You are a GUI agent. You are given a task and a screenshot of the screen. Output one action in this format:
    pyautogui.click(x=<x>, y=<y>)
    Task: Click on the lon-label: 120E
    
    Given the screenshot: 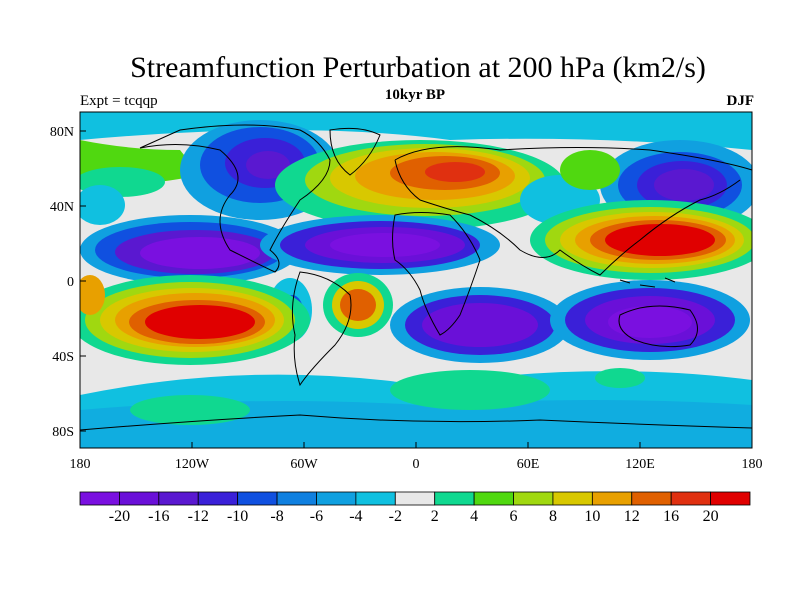 What is the action you would take?
    pyautogui.click(x=640, y=464)
    